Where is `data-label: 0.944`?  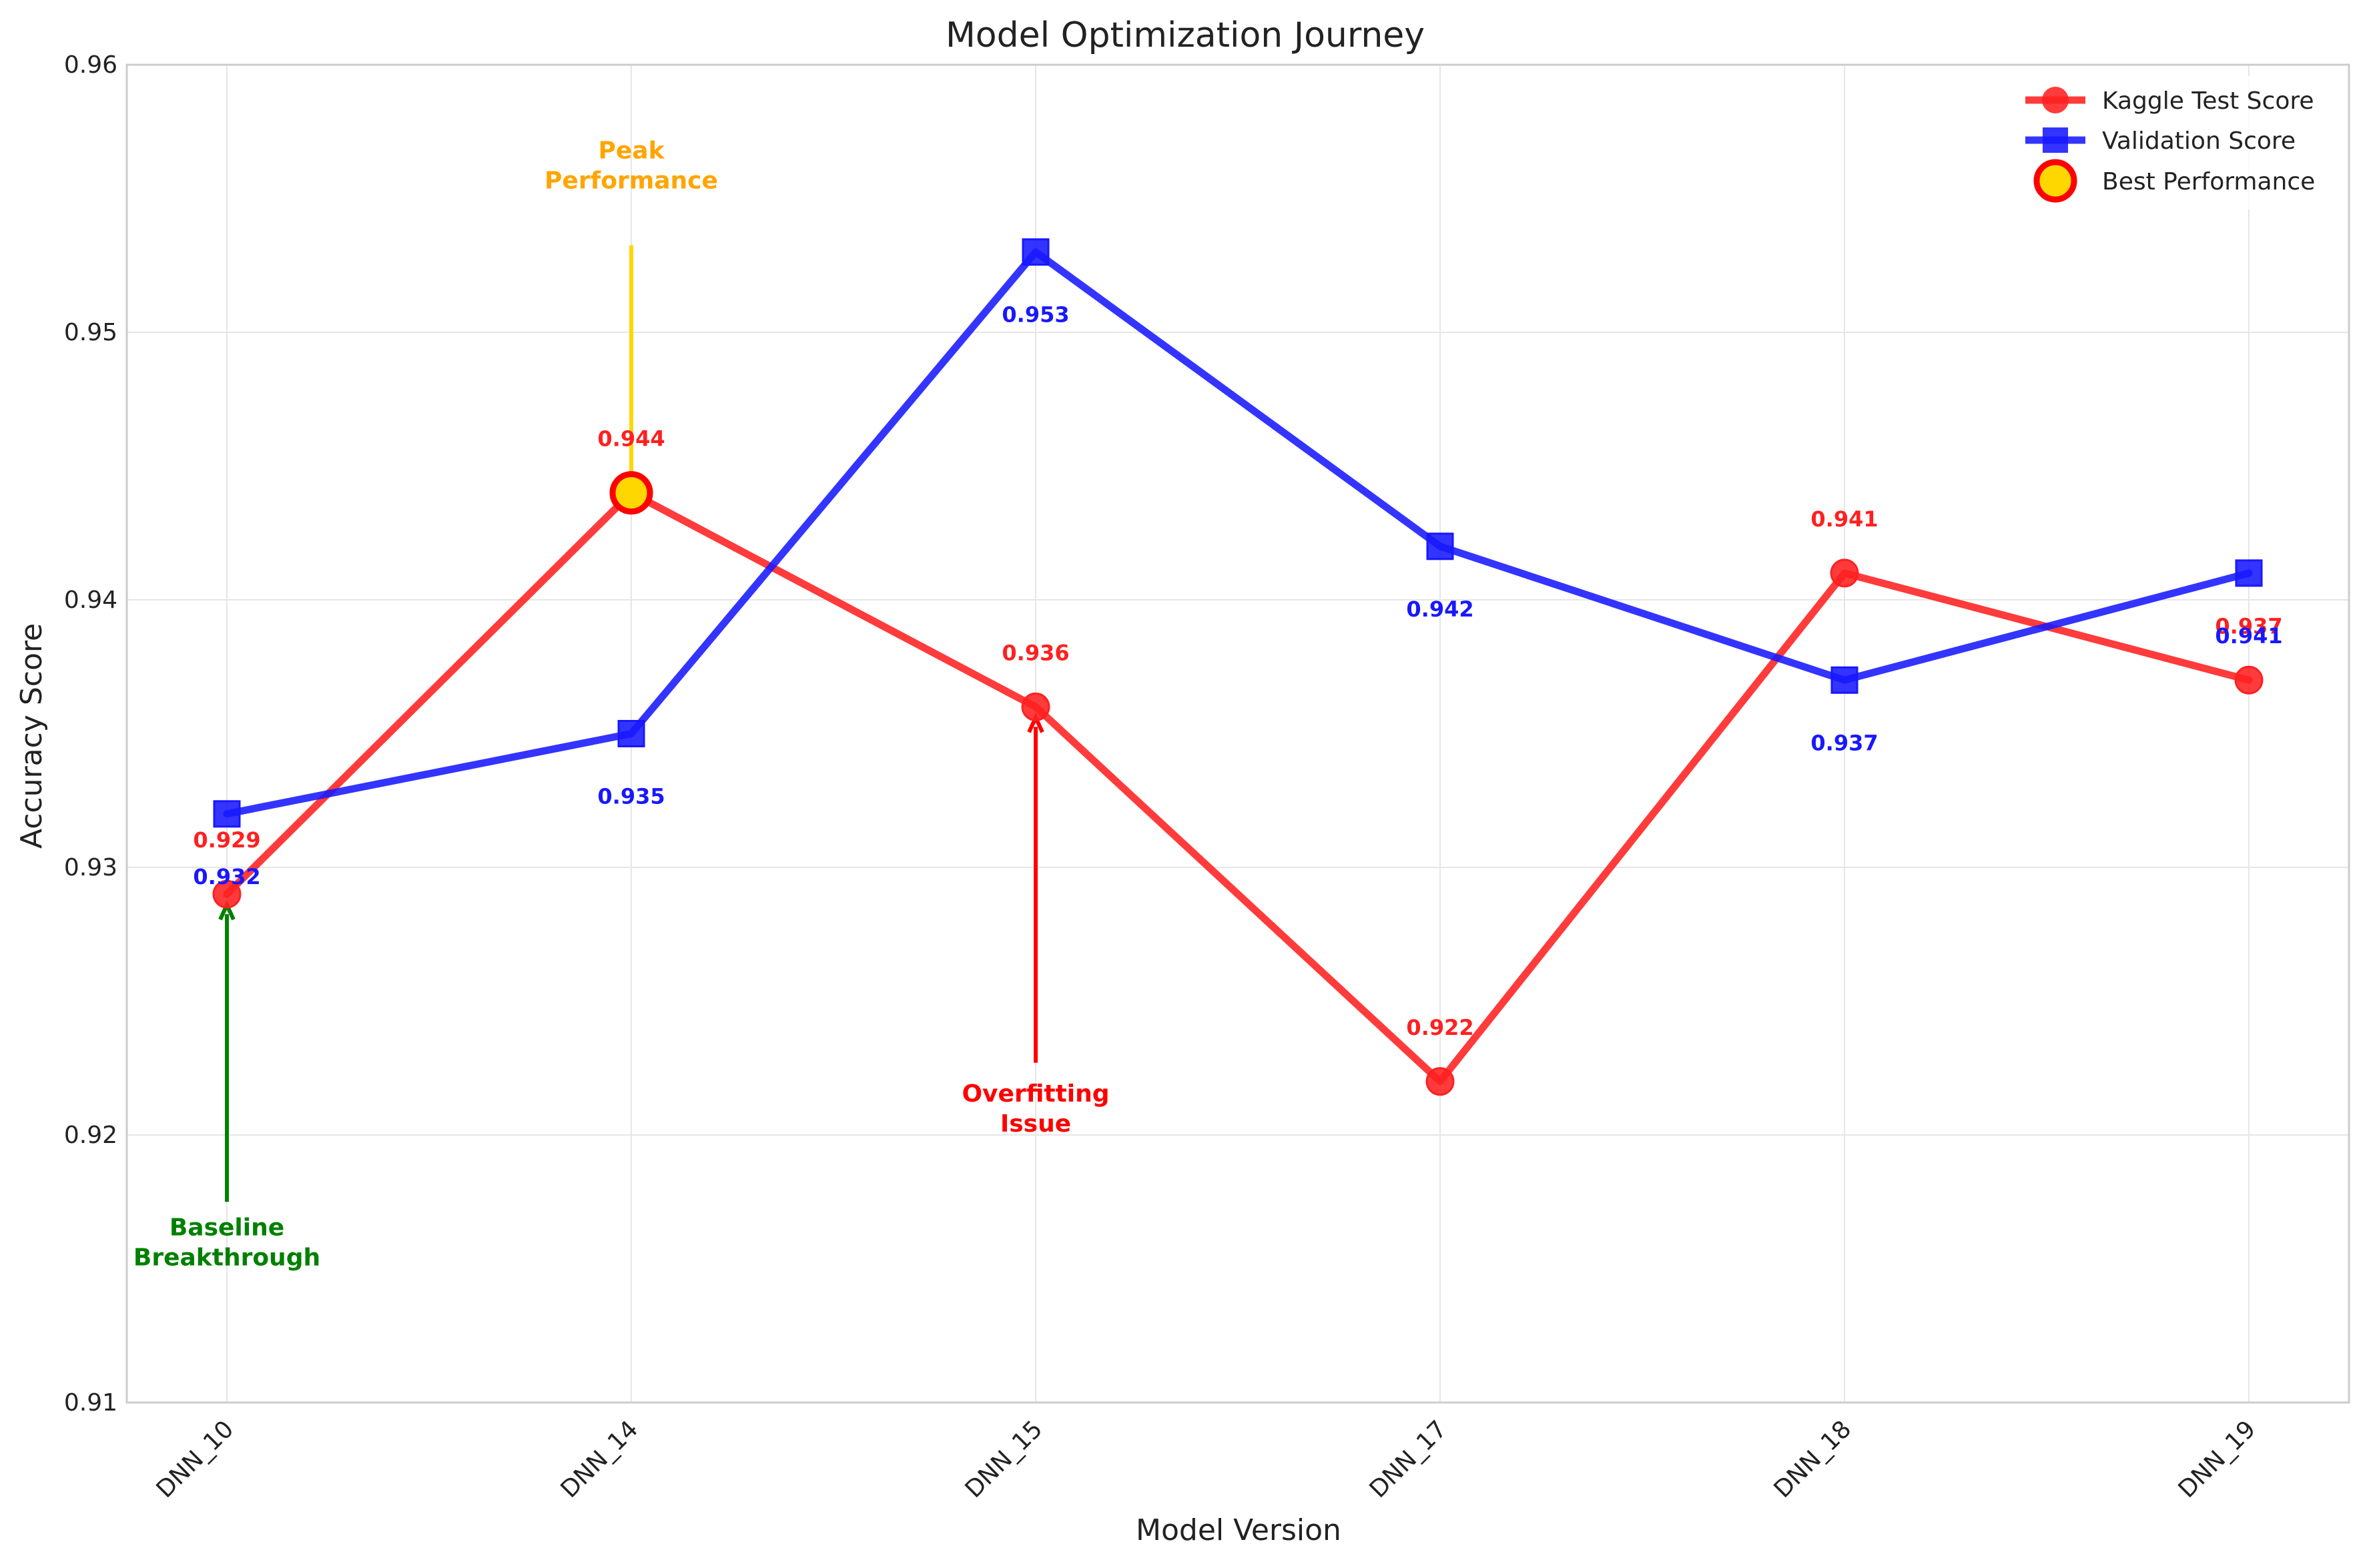
data-label: 0.944 is located at coordinates (631, 439).